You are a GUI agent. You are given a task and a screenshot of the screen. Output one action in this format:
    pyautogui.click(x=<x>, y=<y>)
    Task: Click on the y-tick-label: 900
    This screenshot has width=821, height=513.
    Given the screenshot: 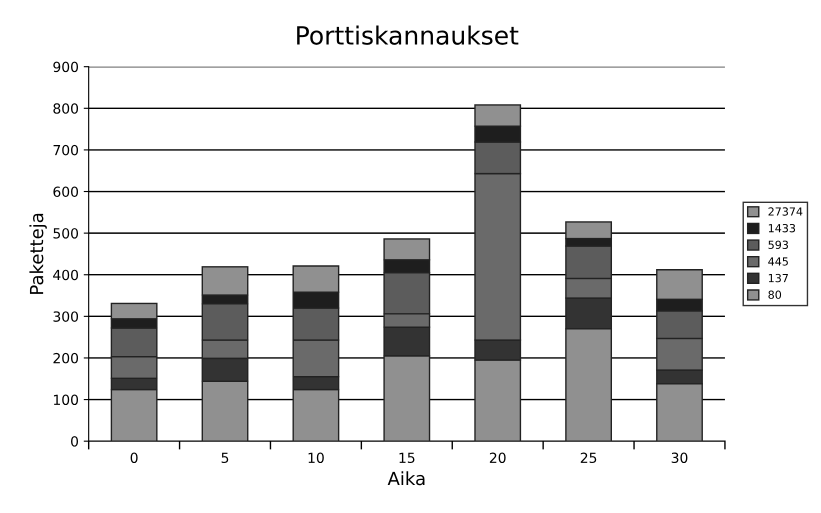 What is the action you would take?
    pyautogui.click(x=65, y=67)
    